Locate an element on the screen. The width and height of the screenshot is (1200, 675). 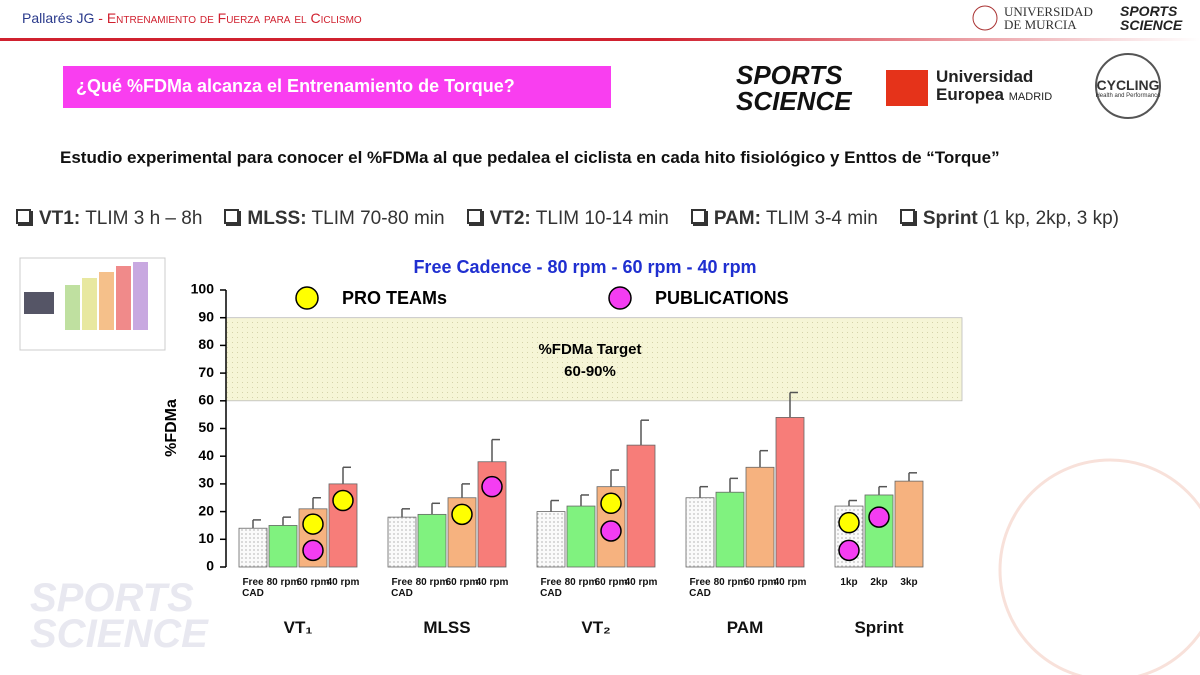
check-text: TLIM 10-14 min is located at coordinates (602, 218).